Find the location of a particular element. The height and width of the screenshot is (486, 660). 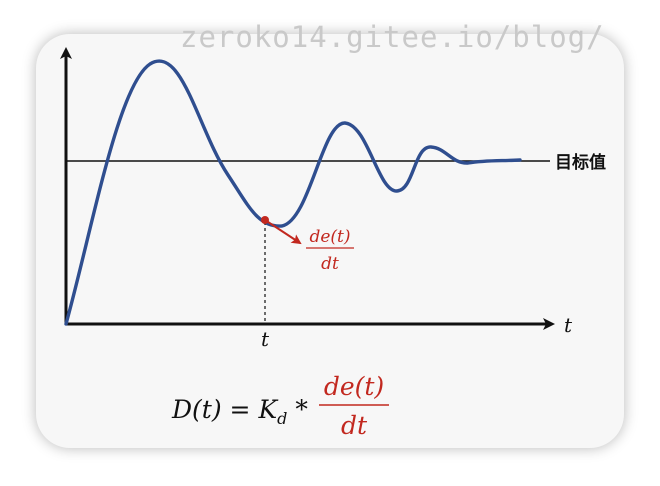

formula-lhs: D(t) = Kd * is located at coordinates (239, 411).